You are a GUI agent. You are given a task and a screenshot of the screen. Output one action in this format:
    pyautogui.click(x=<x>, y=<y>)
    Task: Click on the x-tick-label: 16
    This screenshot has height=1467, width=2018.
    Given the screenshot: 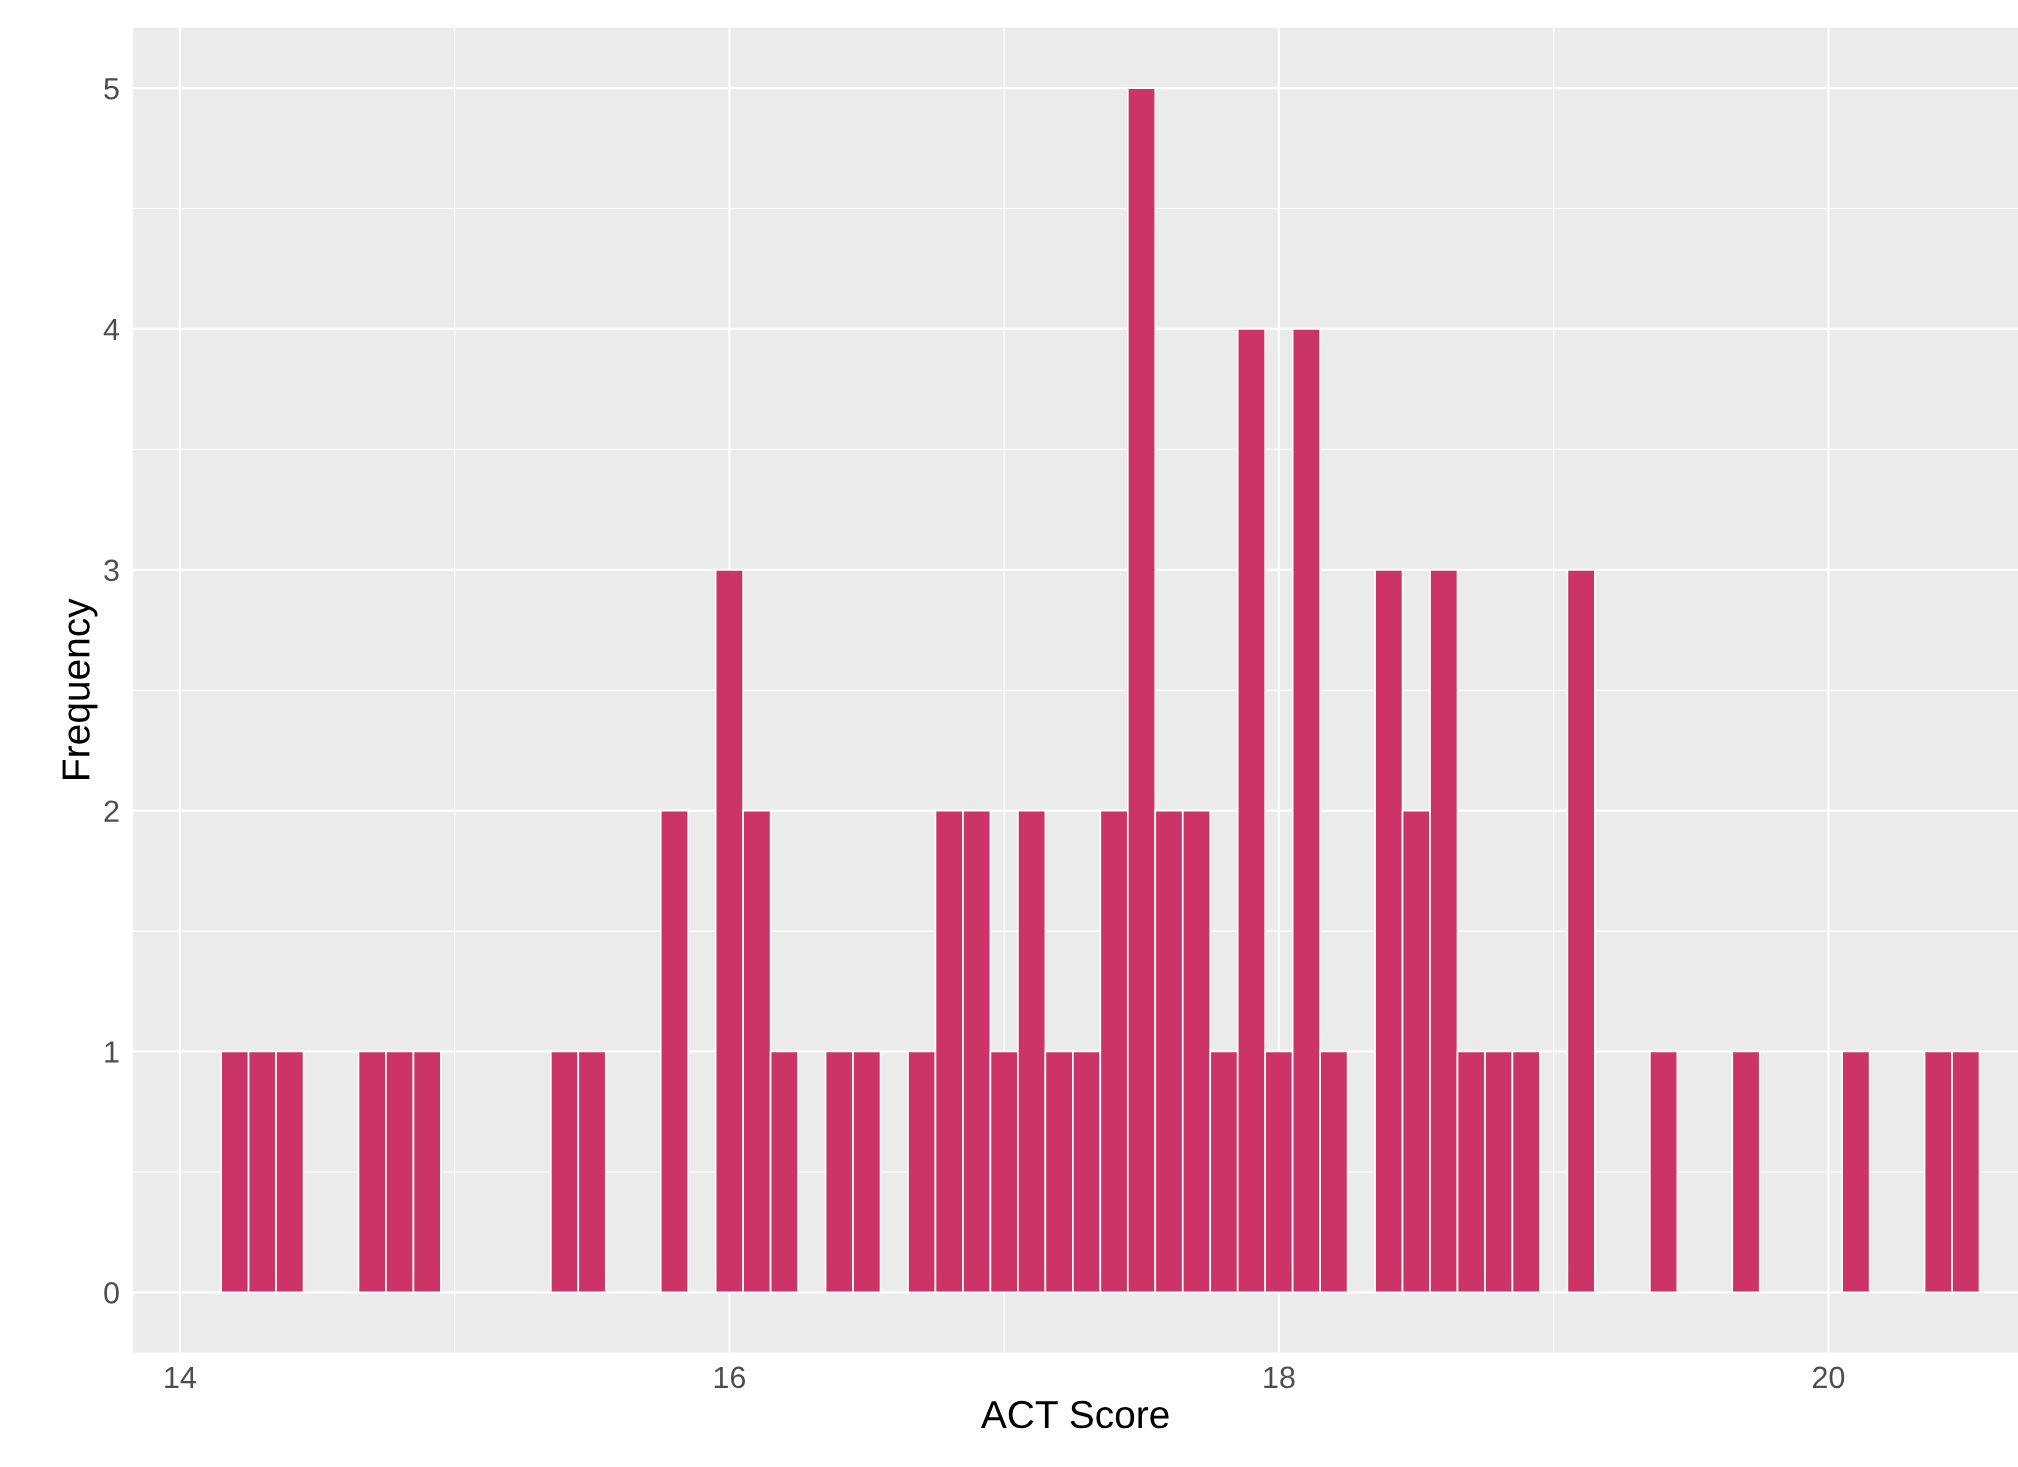 What is the action you would take?
    pyautogui.click(x=730, y=1377)
    